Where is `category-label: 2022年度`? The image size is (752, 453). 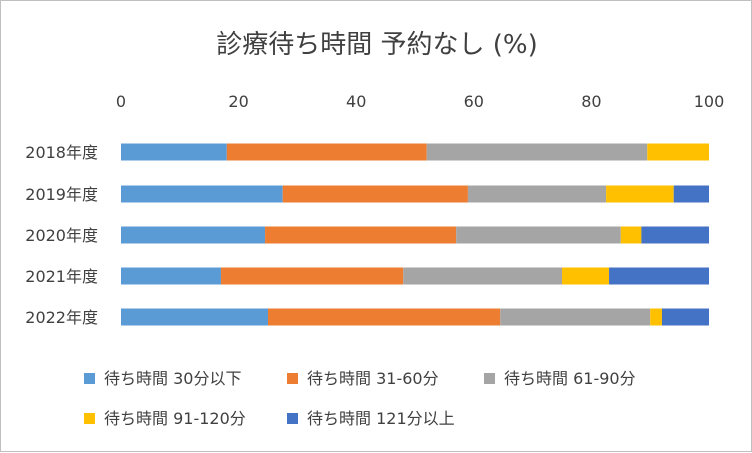
category-label: 2022年度 is located at coordinates (61, 317).